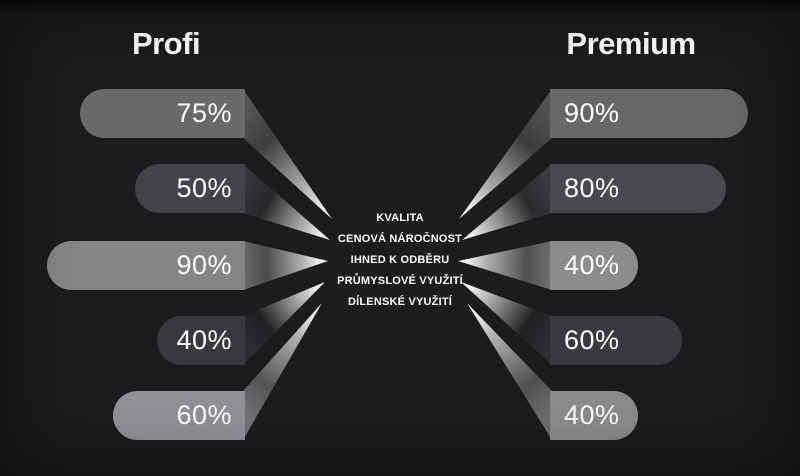 This screenshot has width=800, height=476. I want to click on bar-value-label: 80%, so click(592, 188).